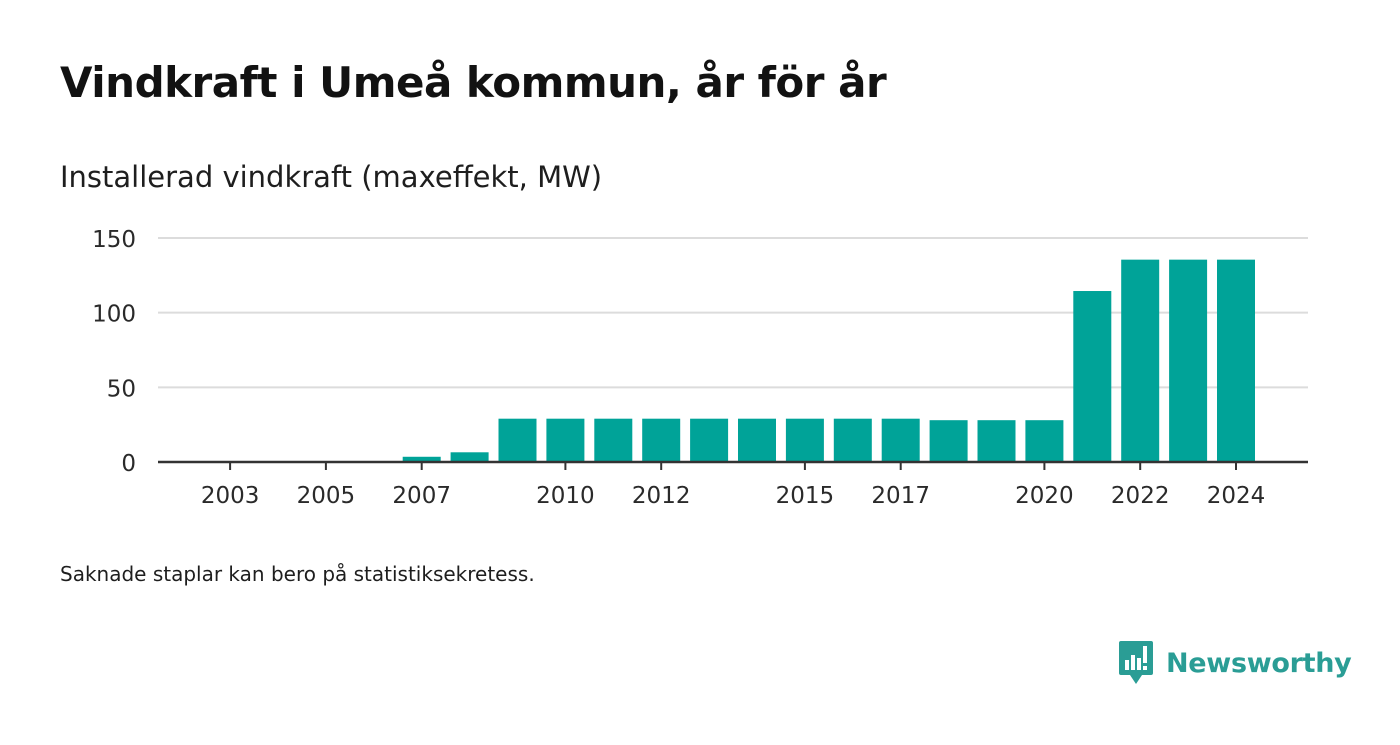 The height and width of the screenshot is (745, 1400). I want to click on x-tick-label: 2024, so click(1236, 496).